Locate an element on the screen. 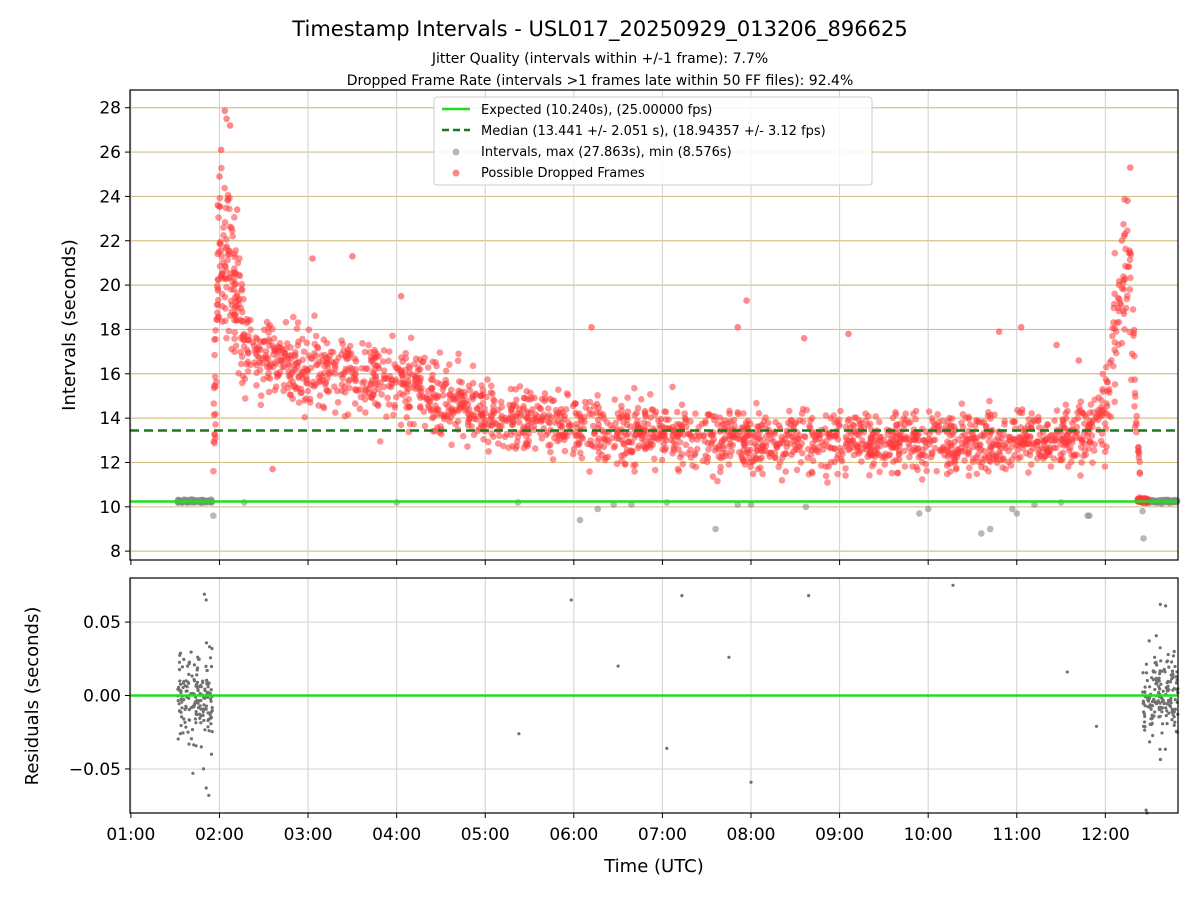 The height and width of the screenshot is (900, 1200). dropped-frame-point-1973 is located at coordinates (744, 438).